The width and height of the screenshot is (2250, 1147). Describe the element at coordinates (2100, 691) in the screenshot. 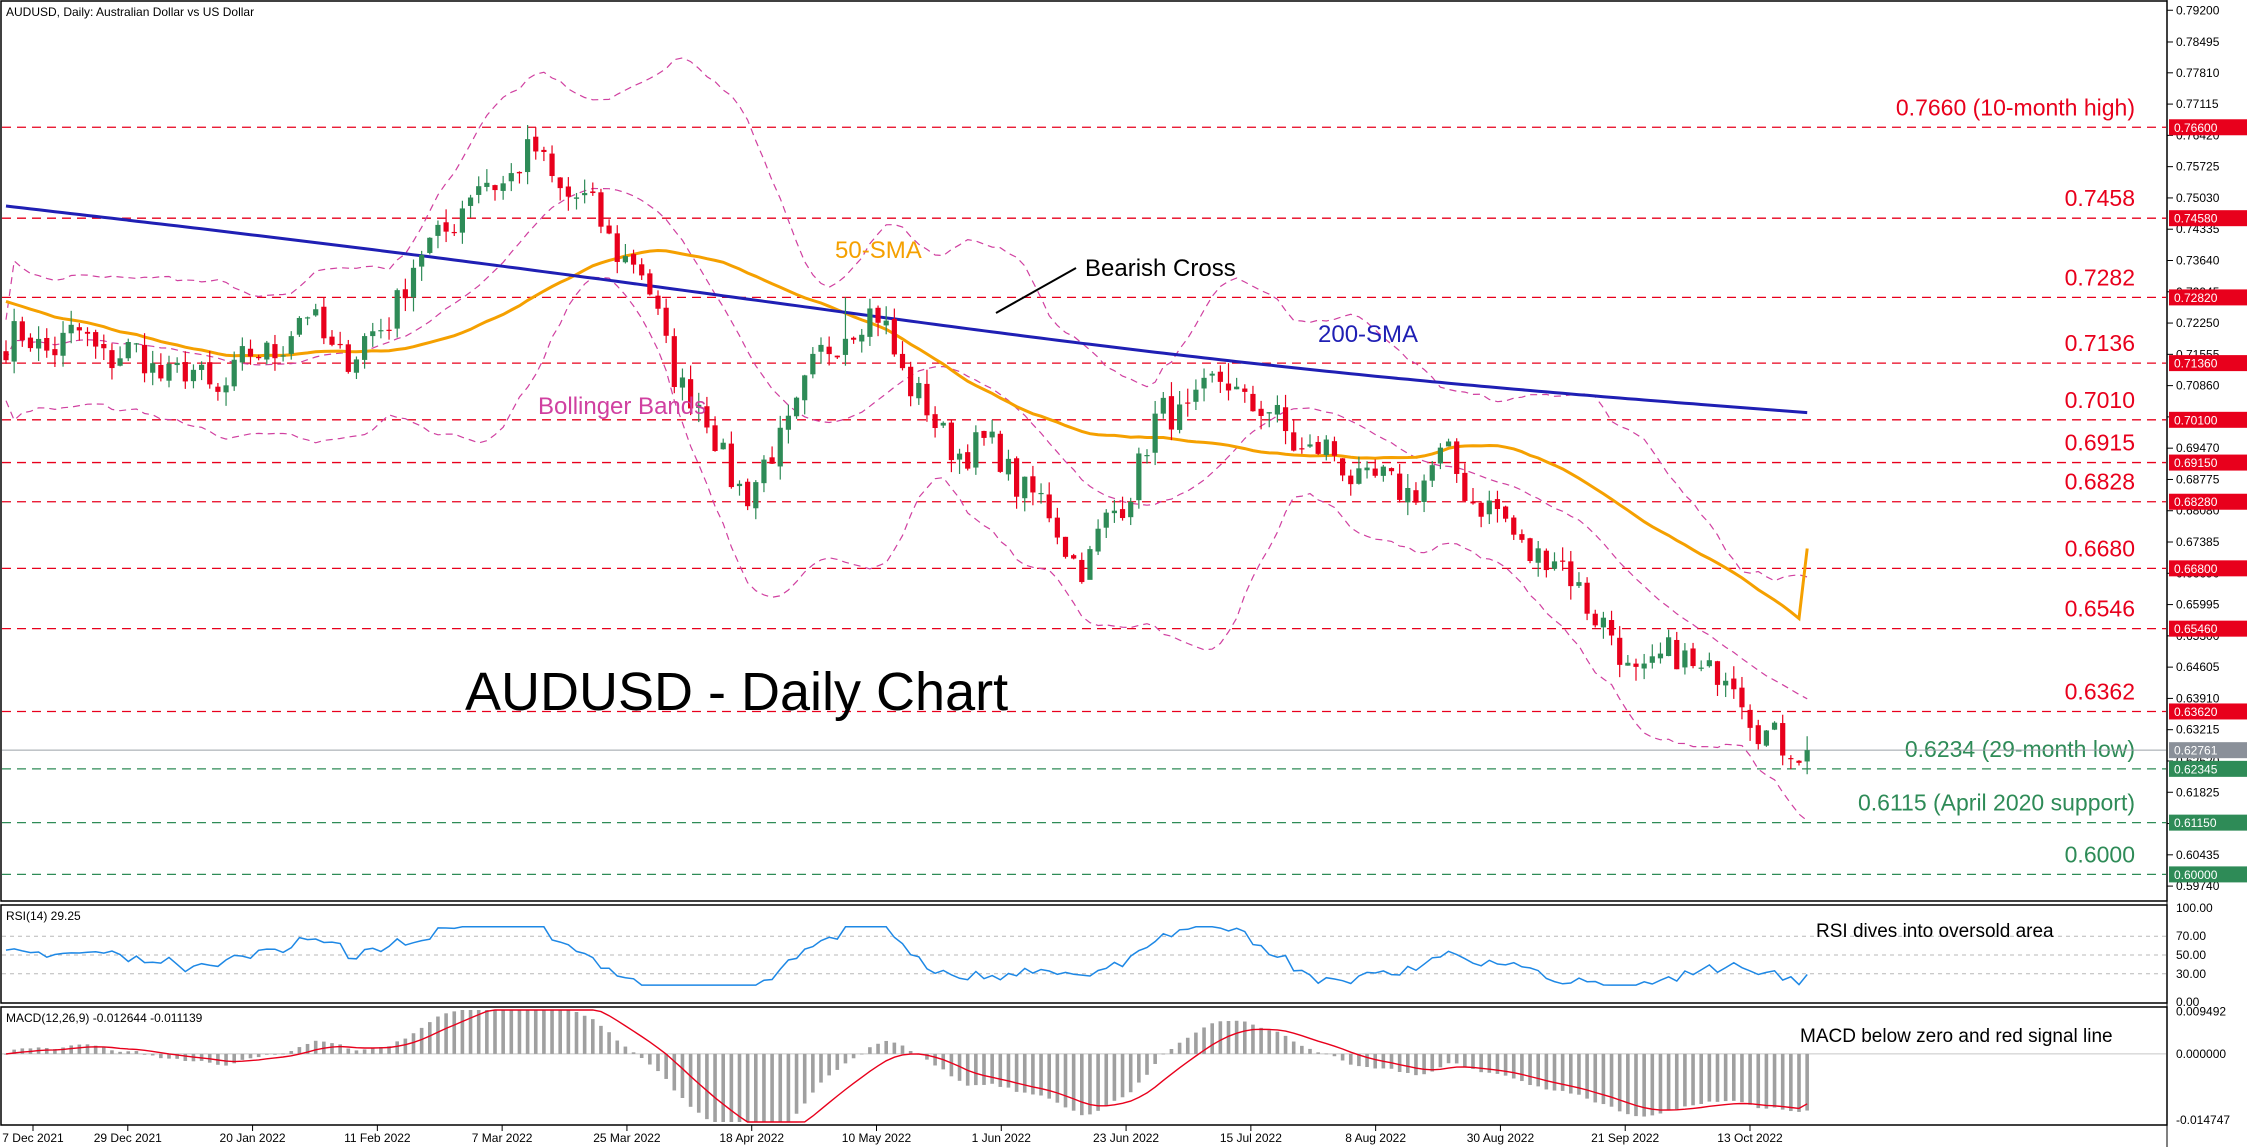

I see `level-label-9: 0.6362` at that location.